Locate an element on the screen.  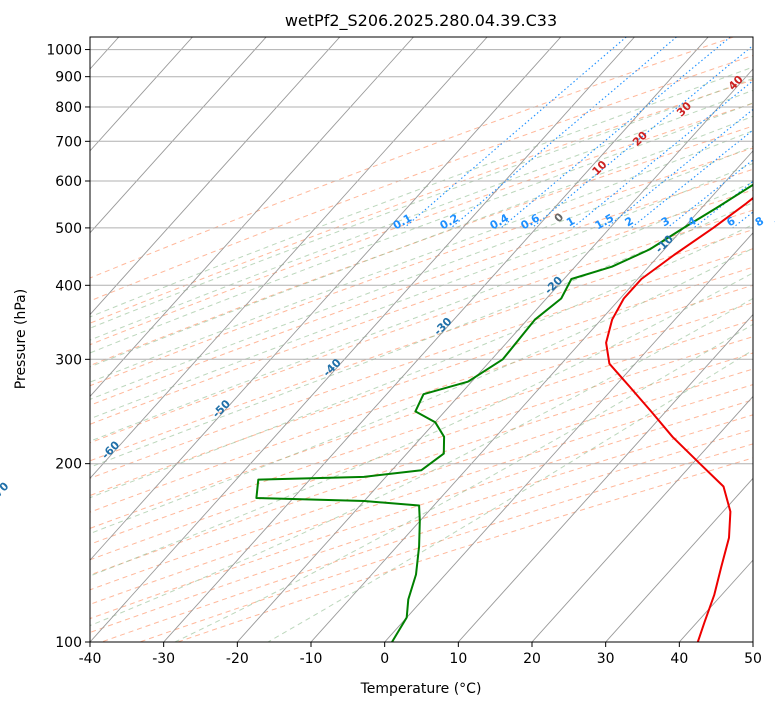
y-axis-title: Pressure (hPa) is located at coordinates (21, 339).